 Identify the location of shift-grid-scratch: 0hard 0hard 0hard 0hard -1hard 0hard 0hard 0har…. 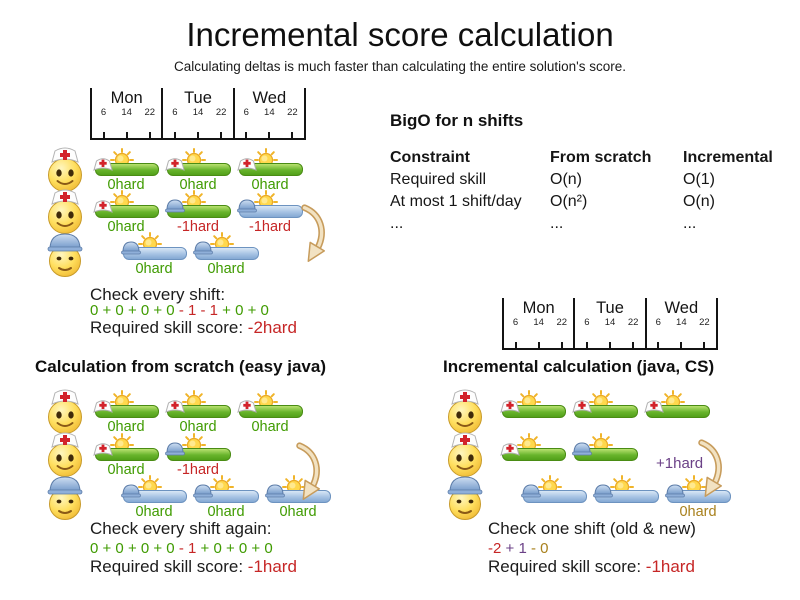
(207, 458).